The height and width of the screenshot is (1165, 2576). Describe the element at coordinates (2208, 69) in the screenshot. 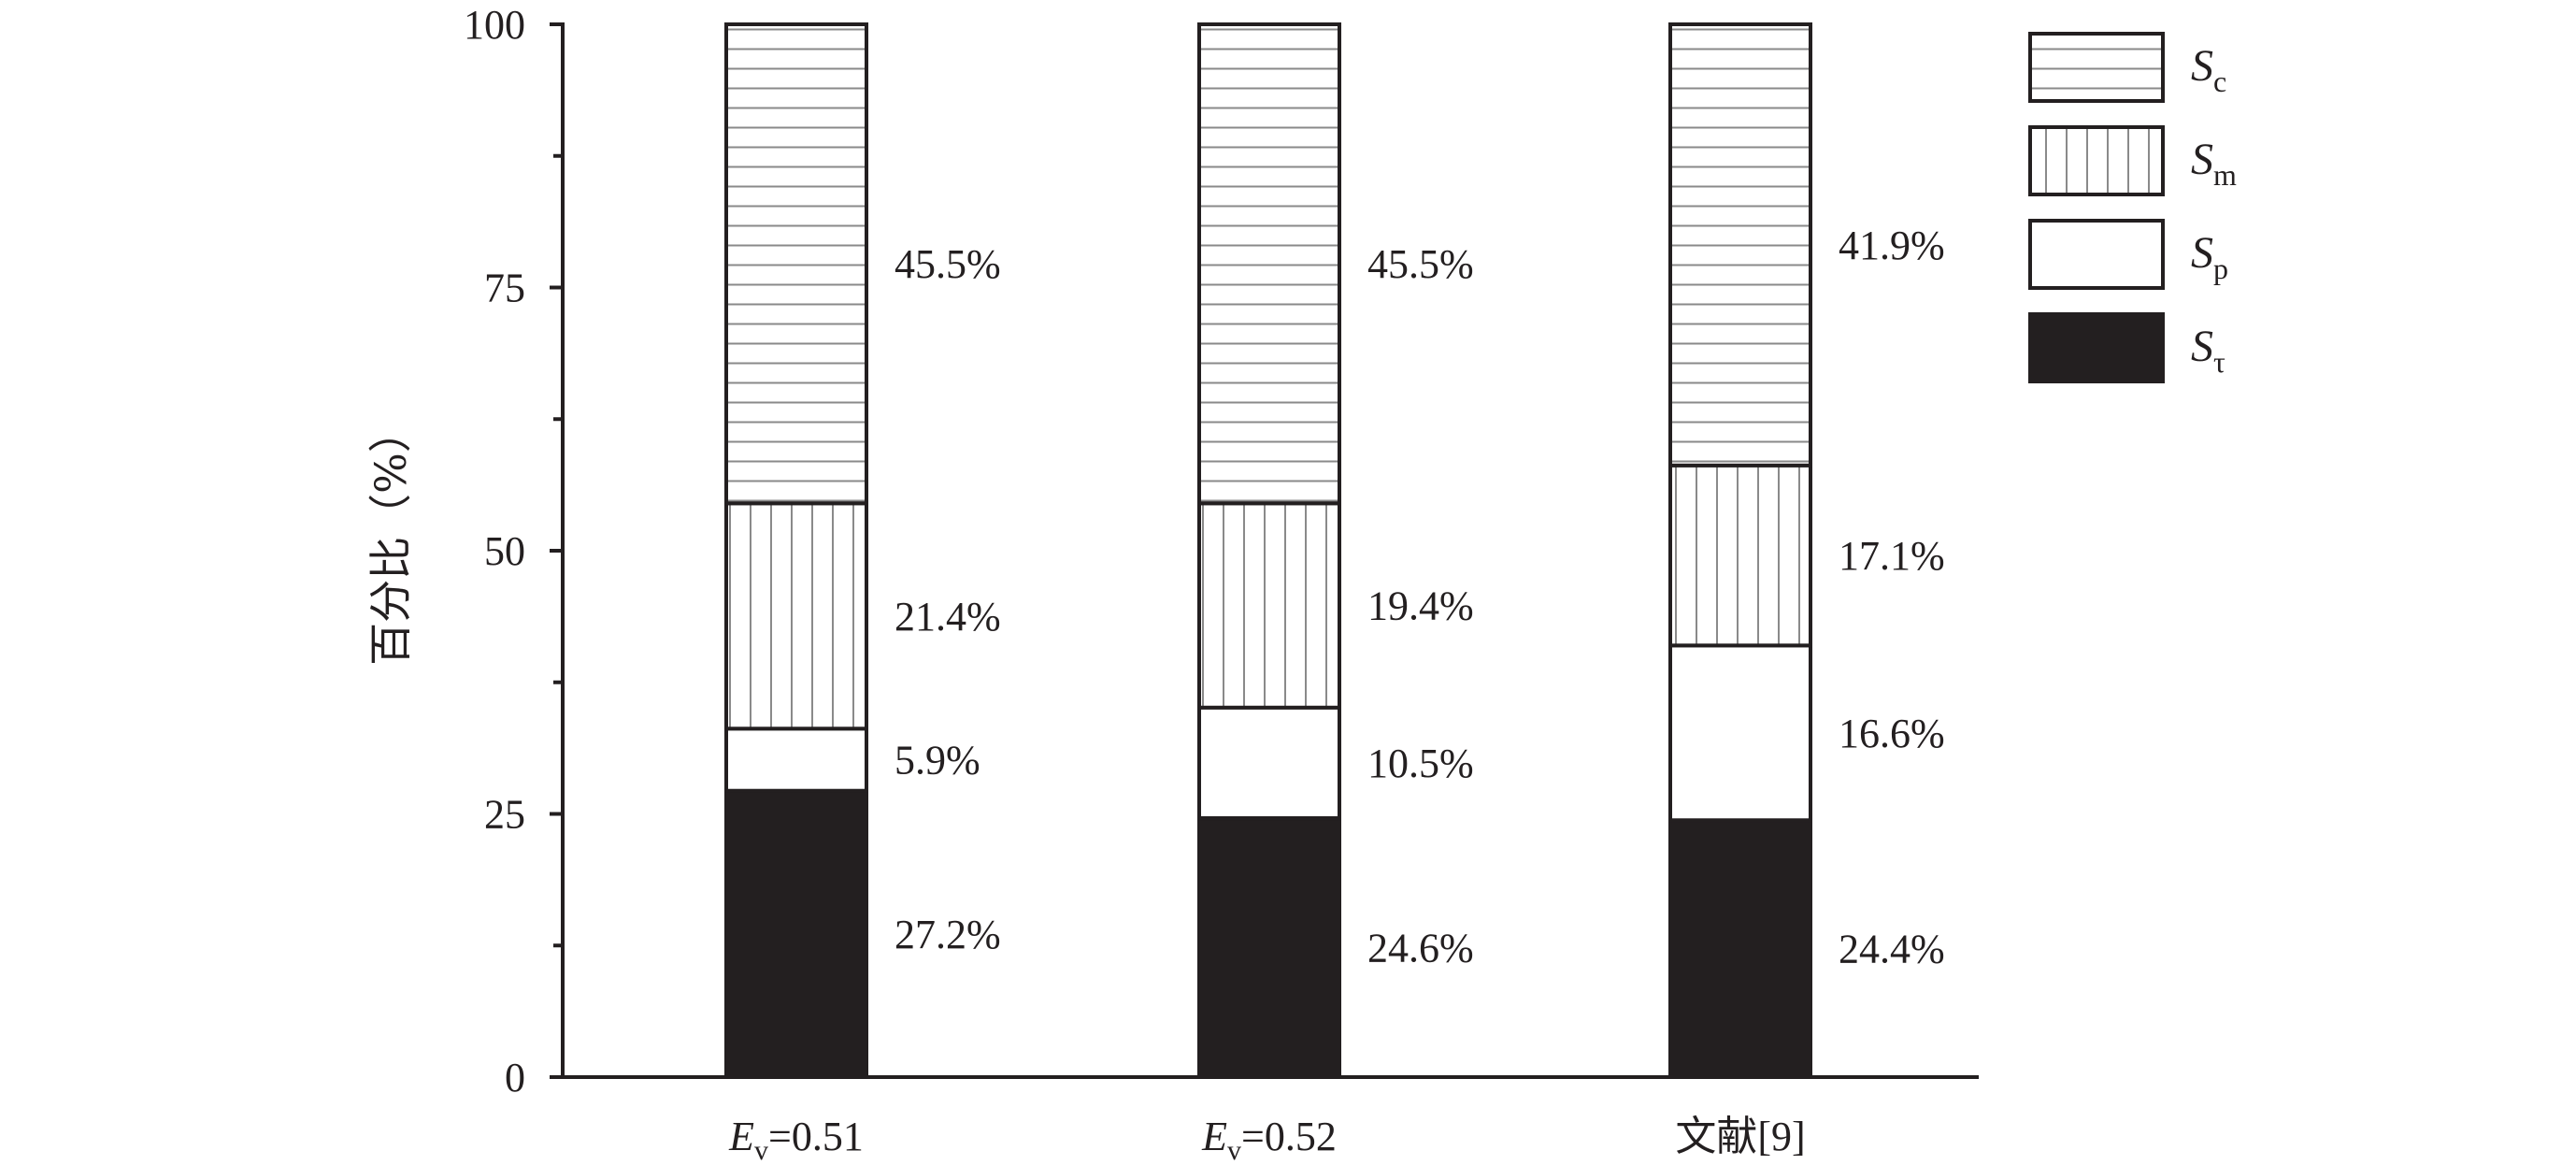

I see `legend-label-sc: Sc` at that location.